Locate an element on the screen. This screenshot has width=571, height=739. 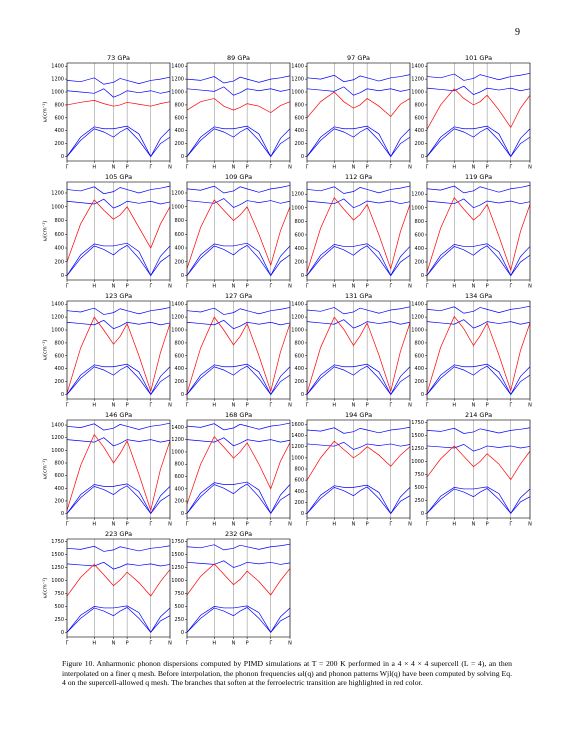
chart-title: 232 GPa is located at coordinates (238, 534).